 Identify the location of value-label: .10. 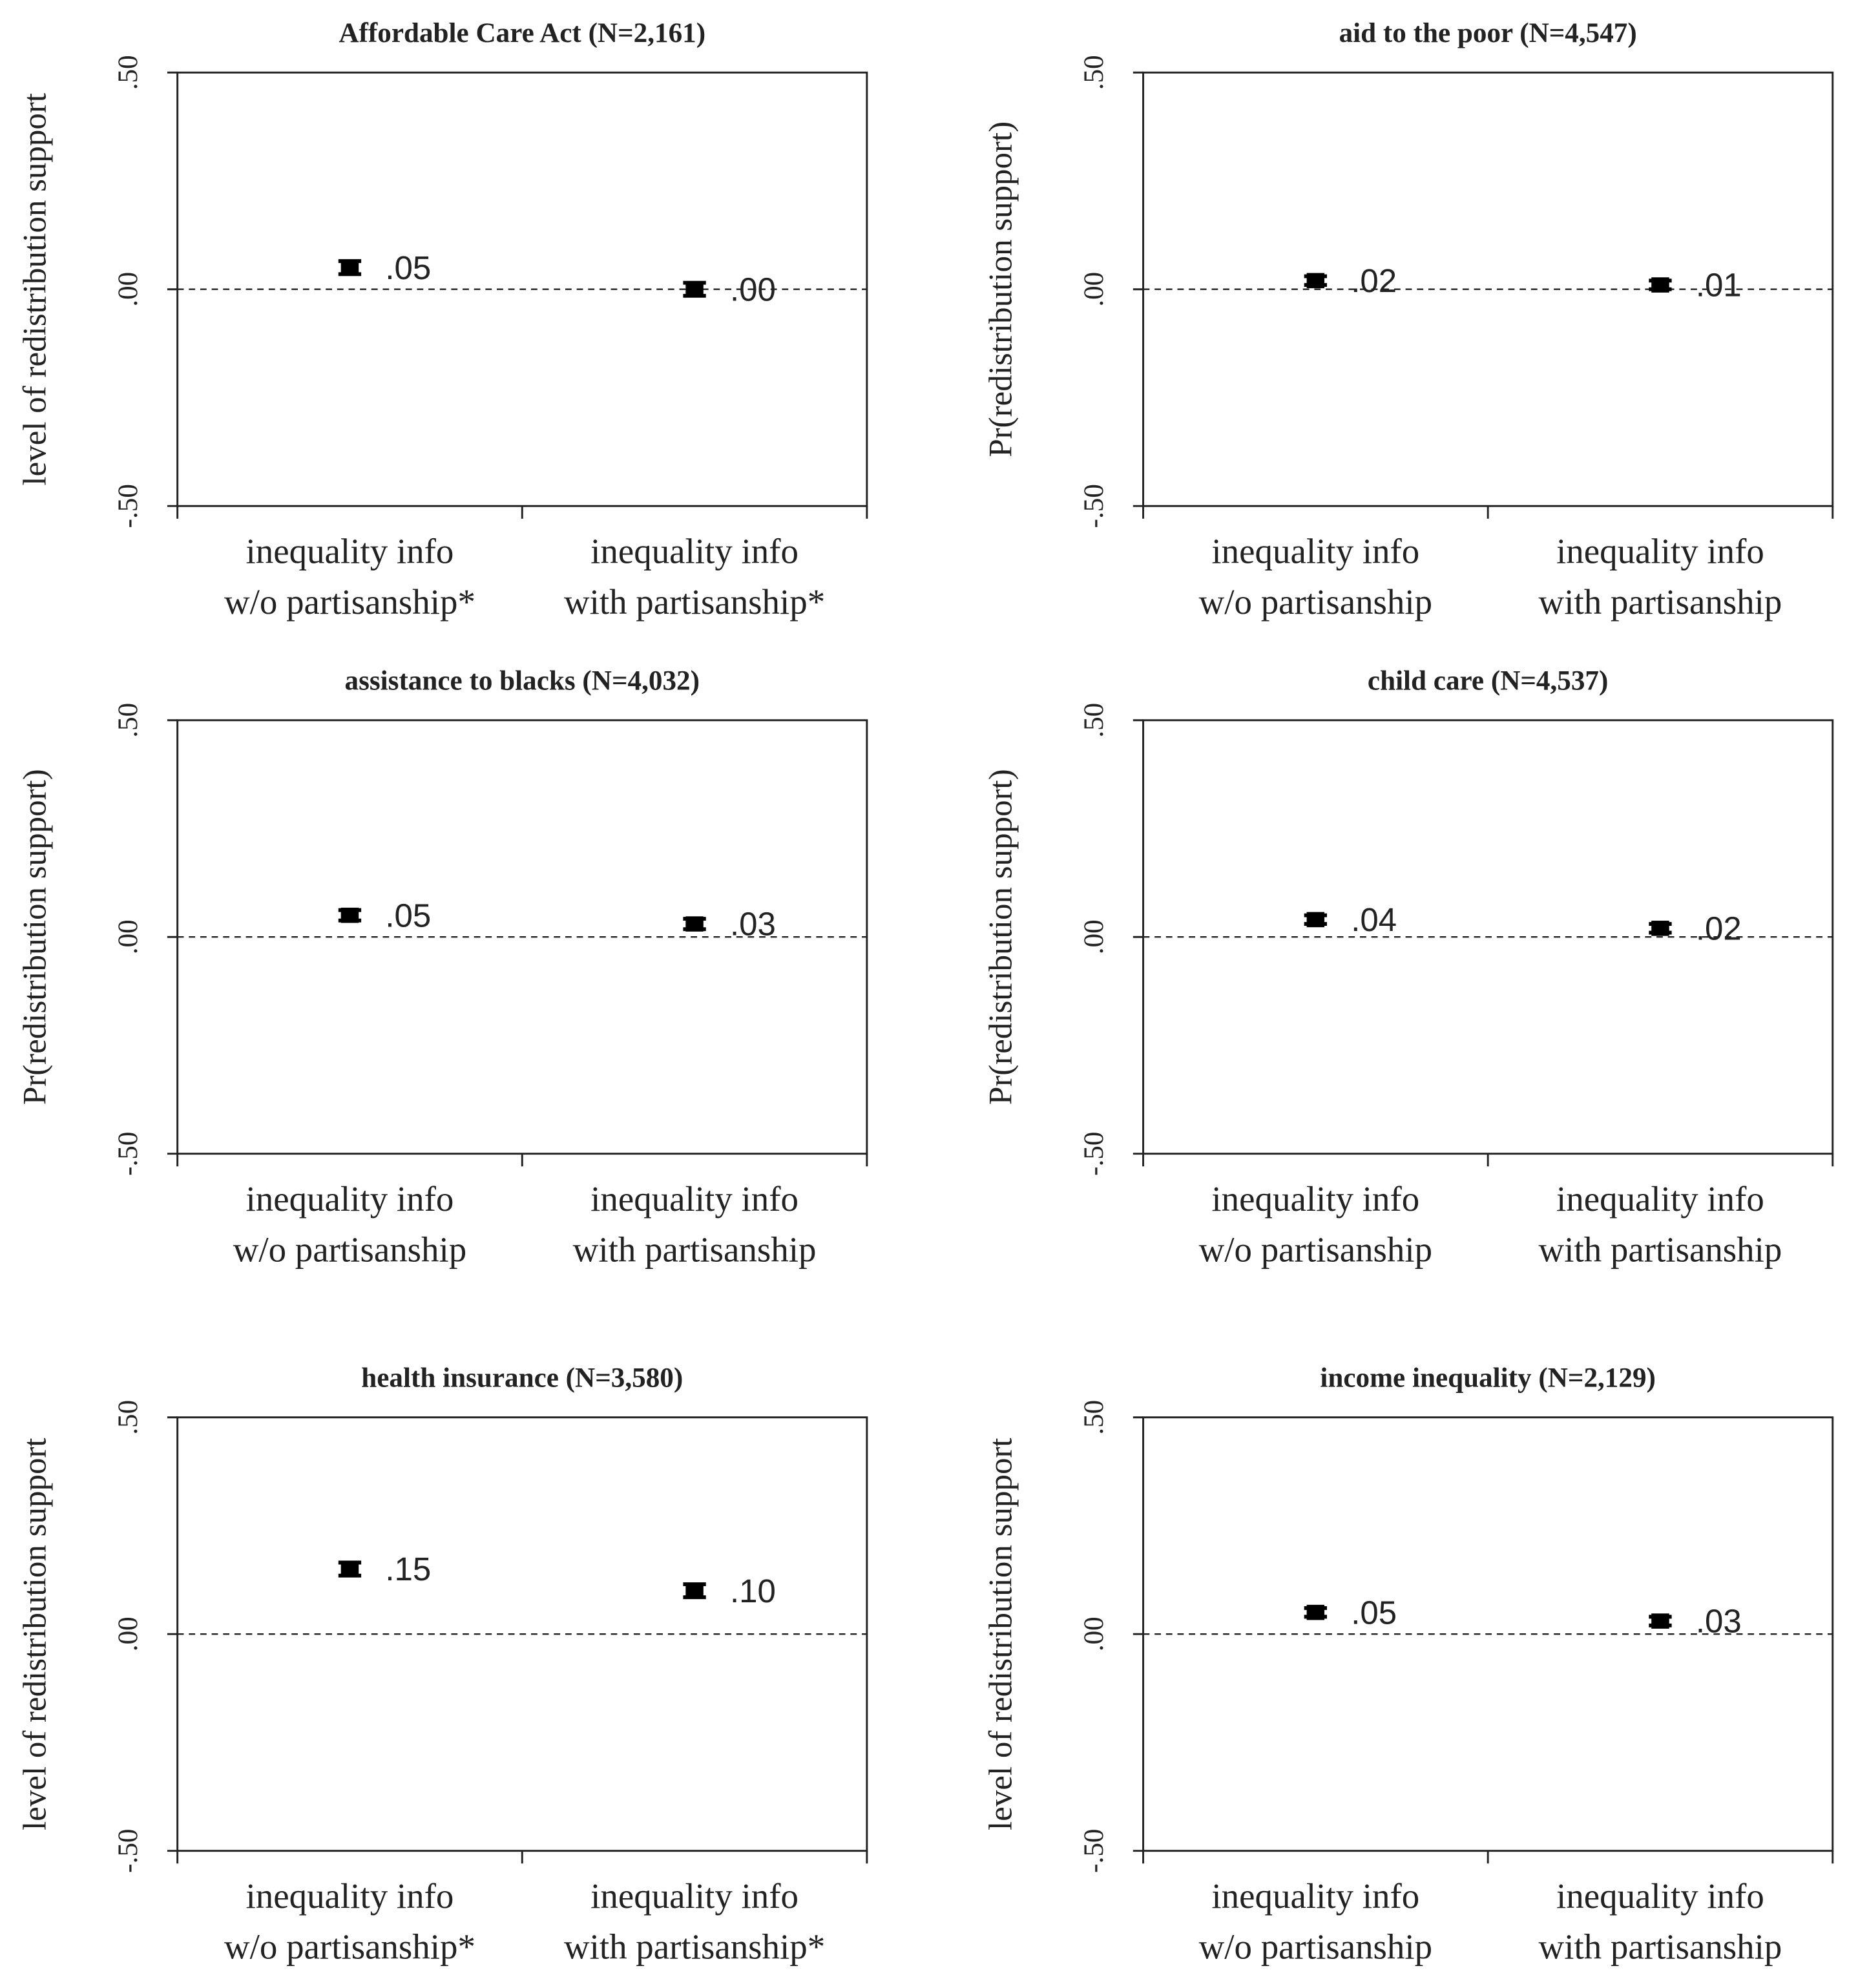
(753, 1591).